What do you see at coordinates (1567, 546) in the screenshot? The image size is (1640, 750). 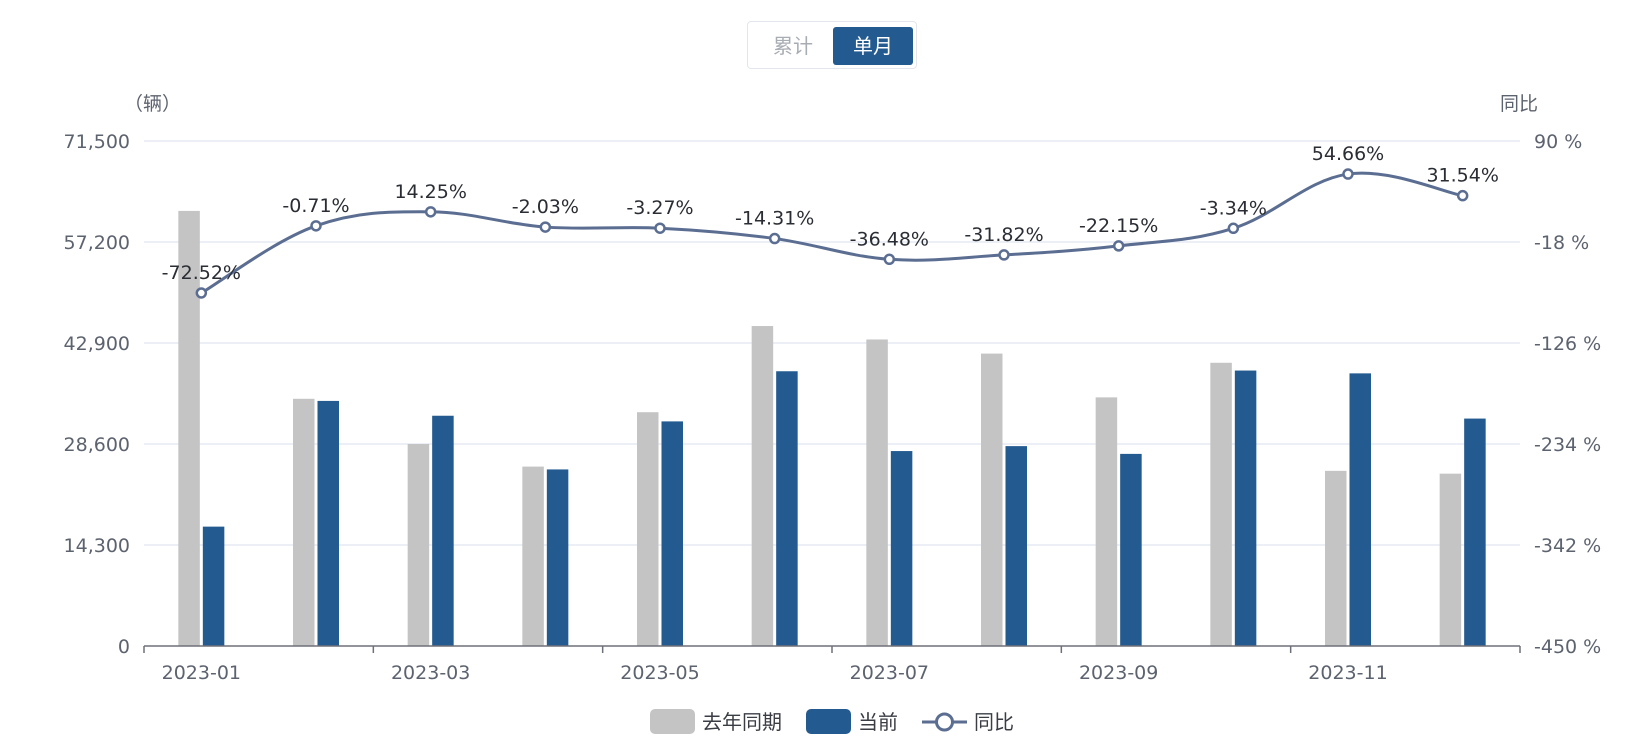 I see `y-right-tick-label: -342 %` at bounding box center [1567, 546].